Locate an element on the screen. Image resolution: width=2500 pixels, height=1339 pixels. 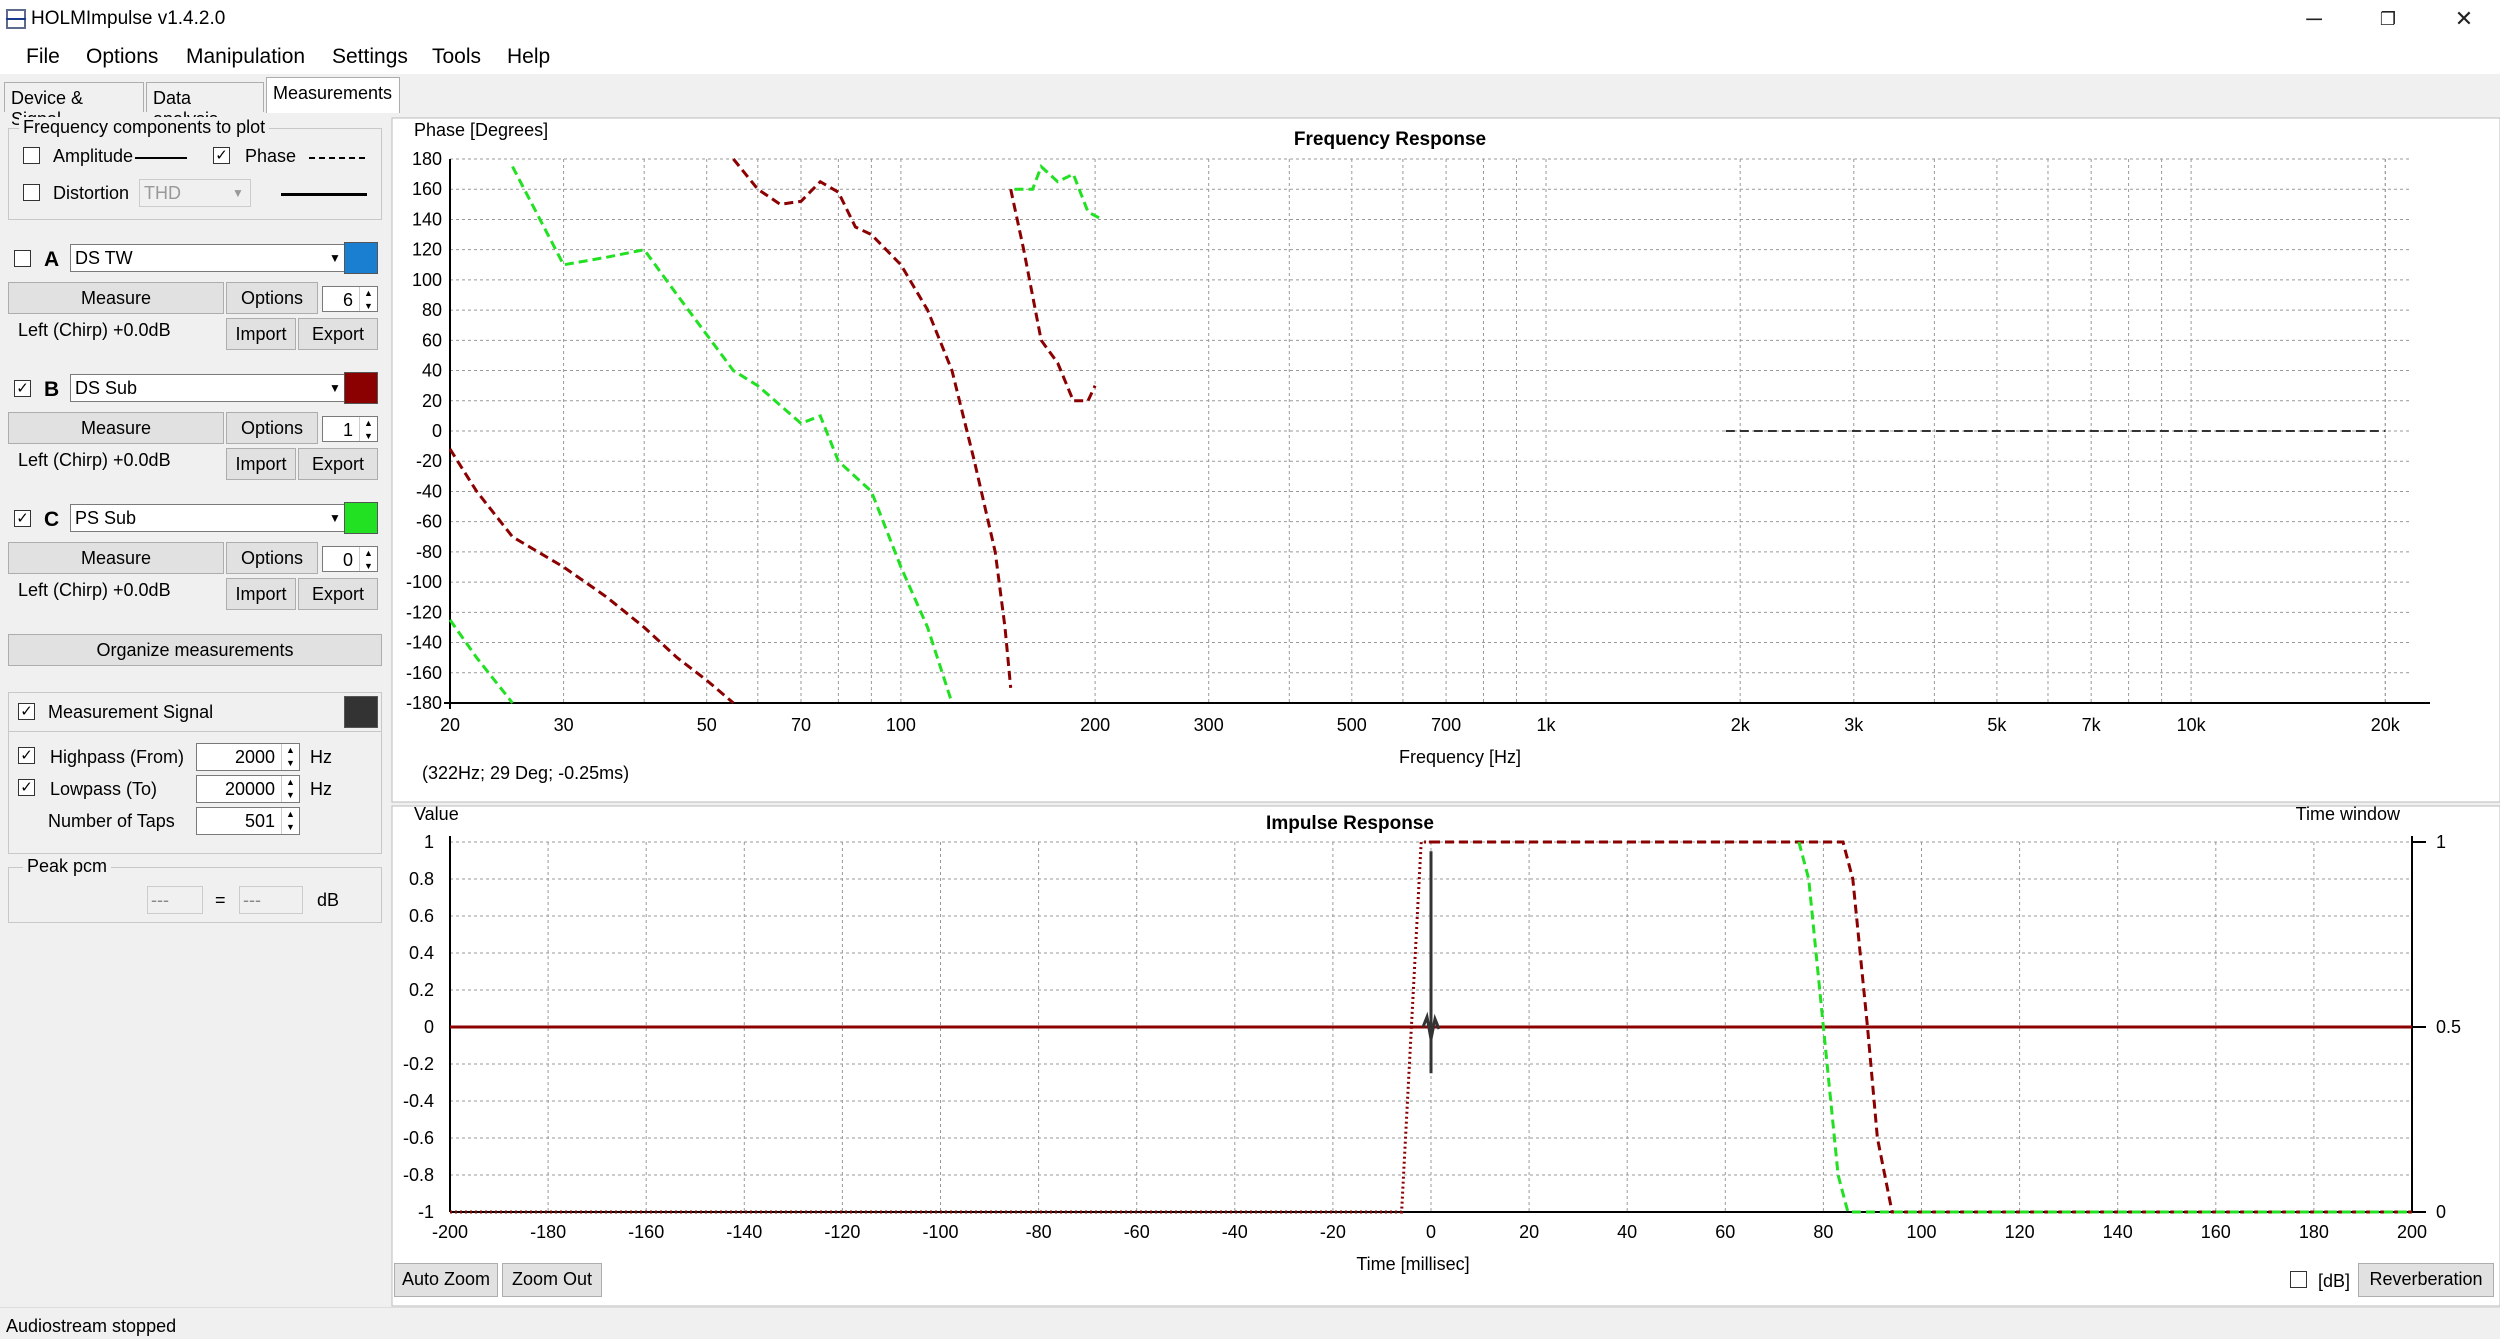
signal-color-swatch is located at coordinates (361, 712).